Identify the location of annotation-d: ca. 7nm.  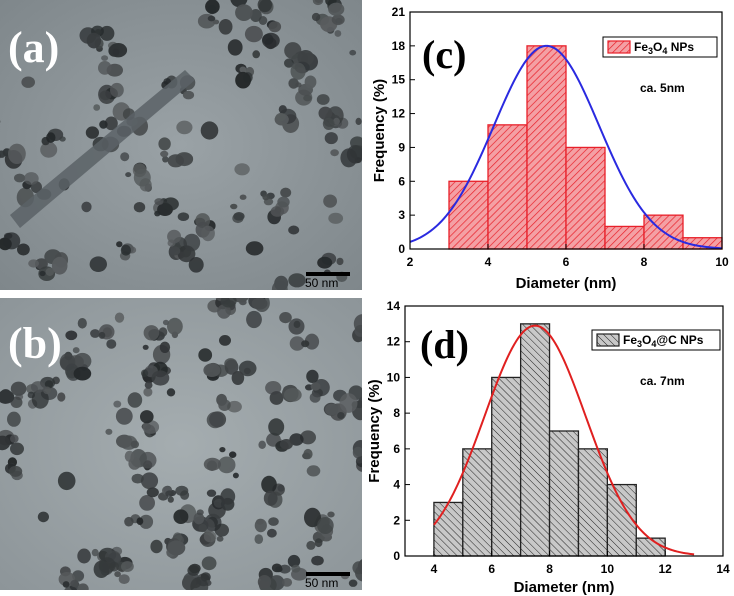
(662, 381).